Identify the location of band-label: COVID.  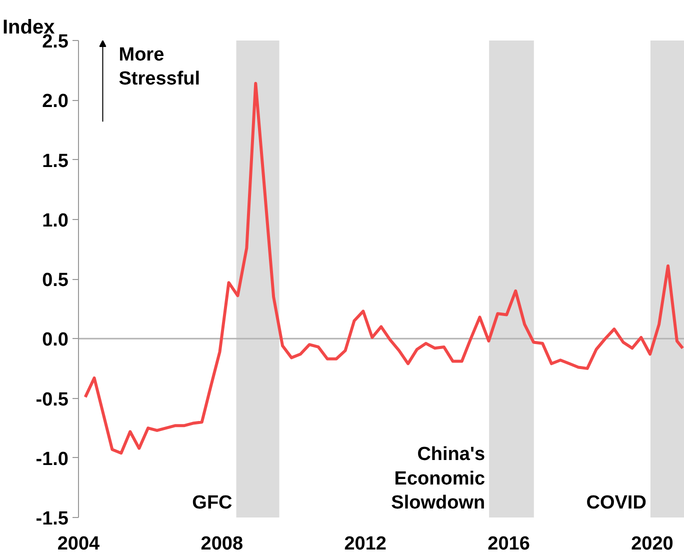
(616, 503).